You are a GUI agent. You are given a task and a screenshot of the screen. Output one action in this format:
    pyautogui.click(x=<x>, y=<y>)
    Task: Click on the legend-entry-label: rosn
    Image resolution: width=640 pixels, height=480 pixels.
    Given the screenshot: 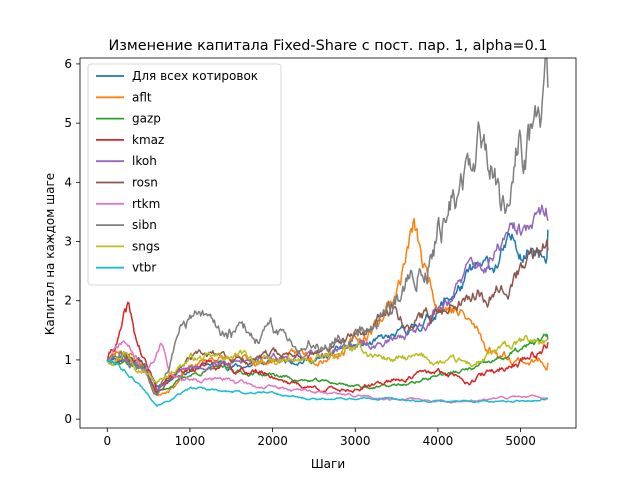 What is the action you would take?
    pyautogui.click(x=145, y=183)
    